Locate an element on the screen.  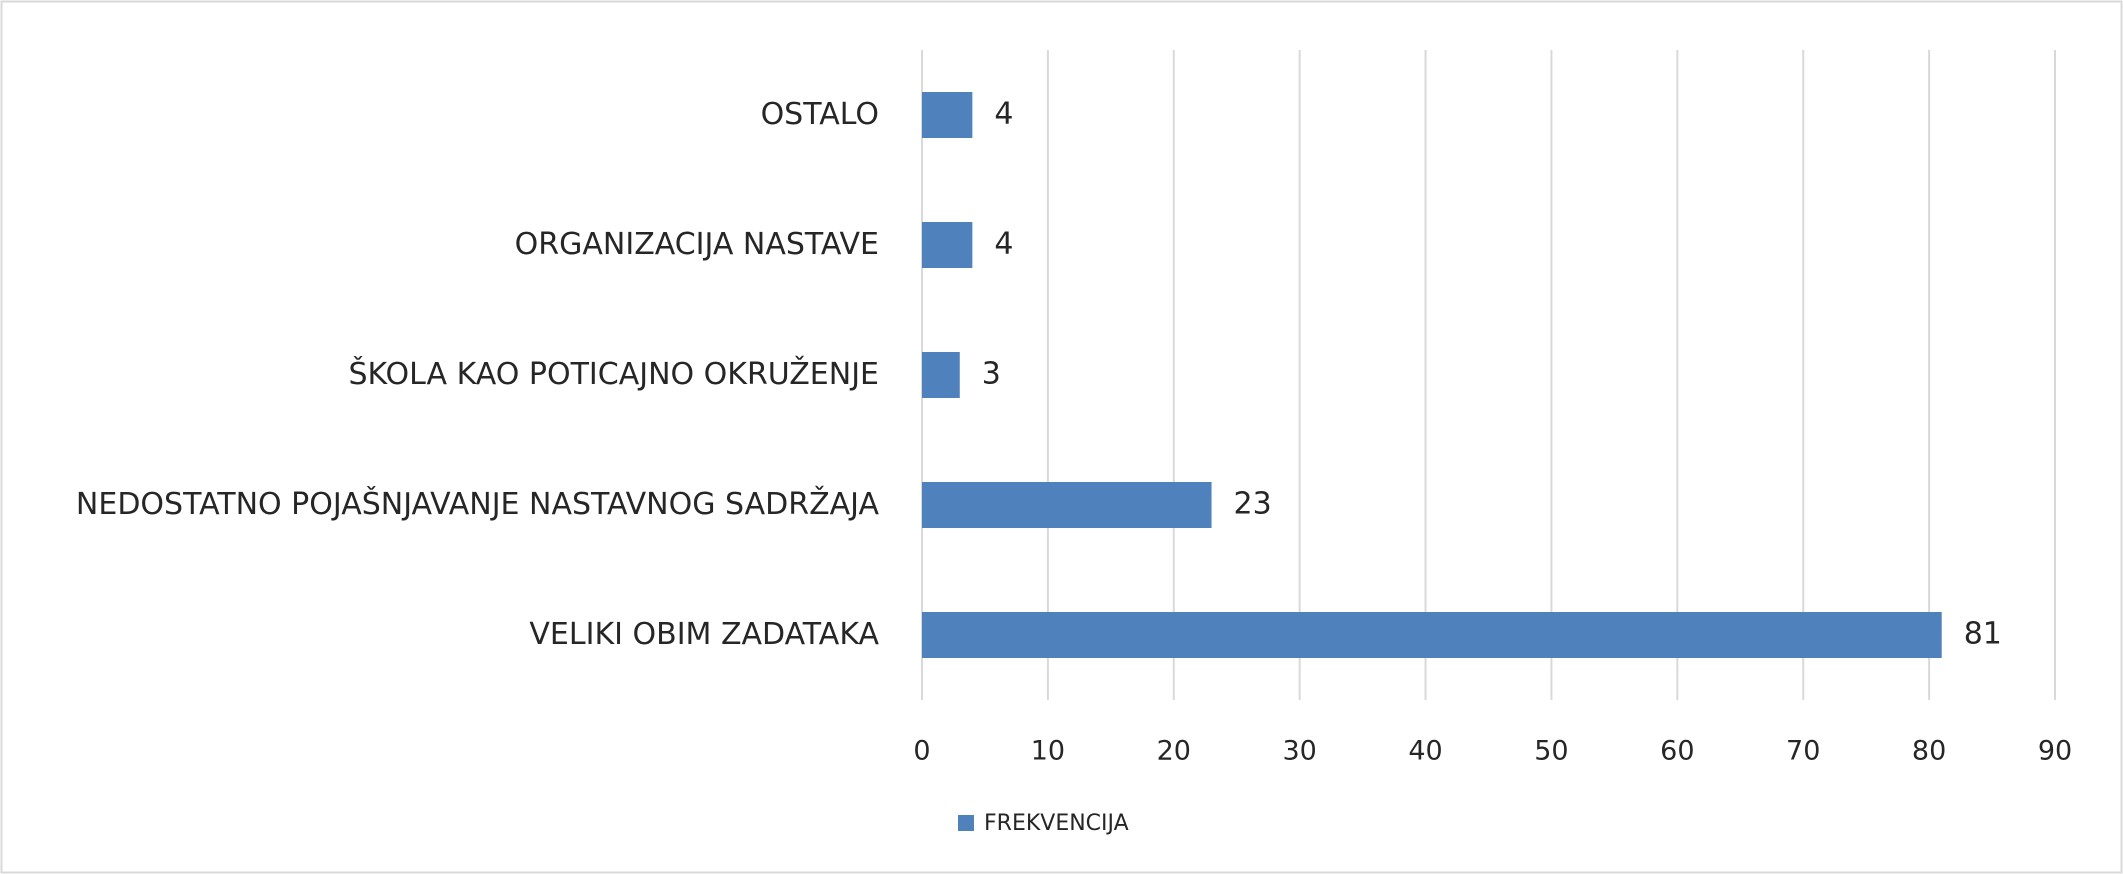
y-tick-label: ŠKOLA KAO POTICAJNO OKRUŽENJE is located at coordinates (613, 374).